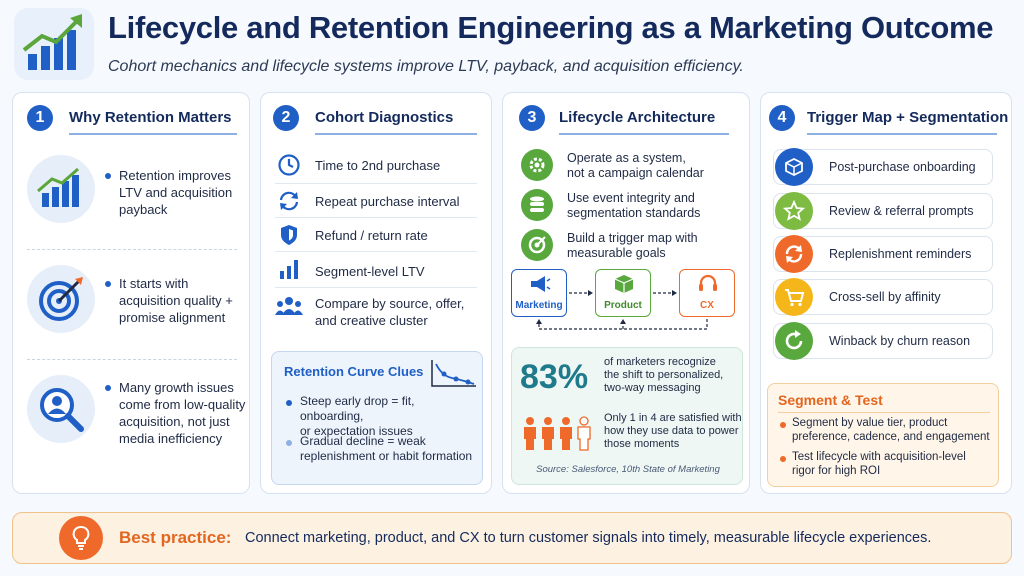 Image resolution: width=1024 pixels, height=576 pixels. What do you see at coordinates (371, 235) in the screenshot?
I see `diagnostic-label: Refund / return rate` at bounding box center [371, 235].